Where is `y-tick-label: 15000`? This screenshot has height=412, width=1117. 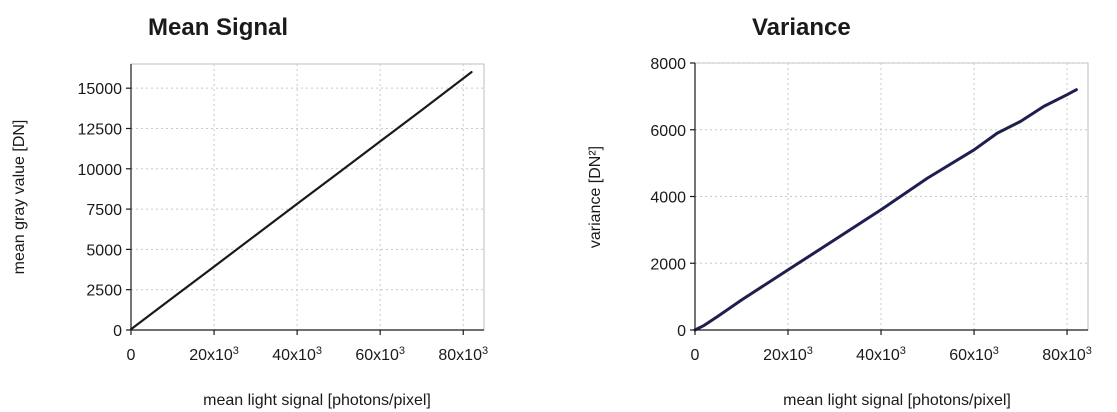 y-tick-label: 15000 is located at coordinates (100, 89).